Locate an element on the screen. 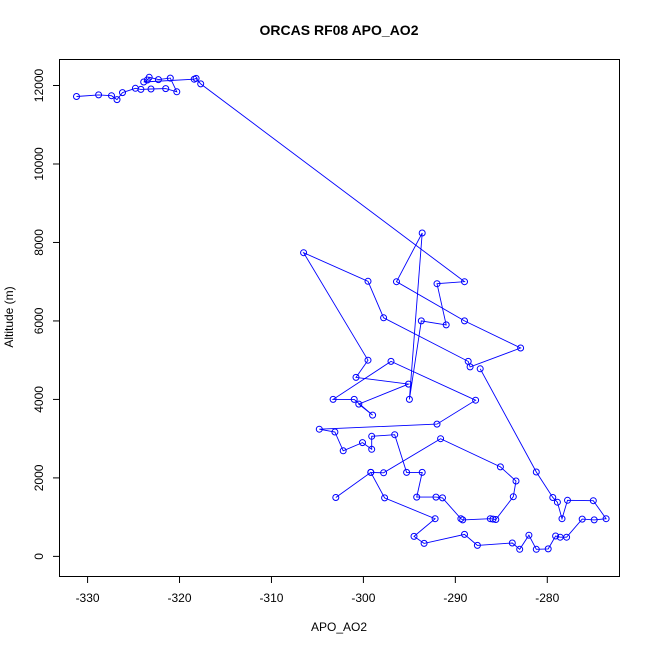  x-axis: -330 -320 -310 -300 -290 -280 is located at coordinates (318, 590).